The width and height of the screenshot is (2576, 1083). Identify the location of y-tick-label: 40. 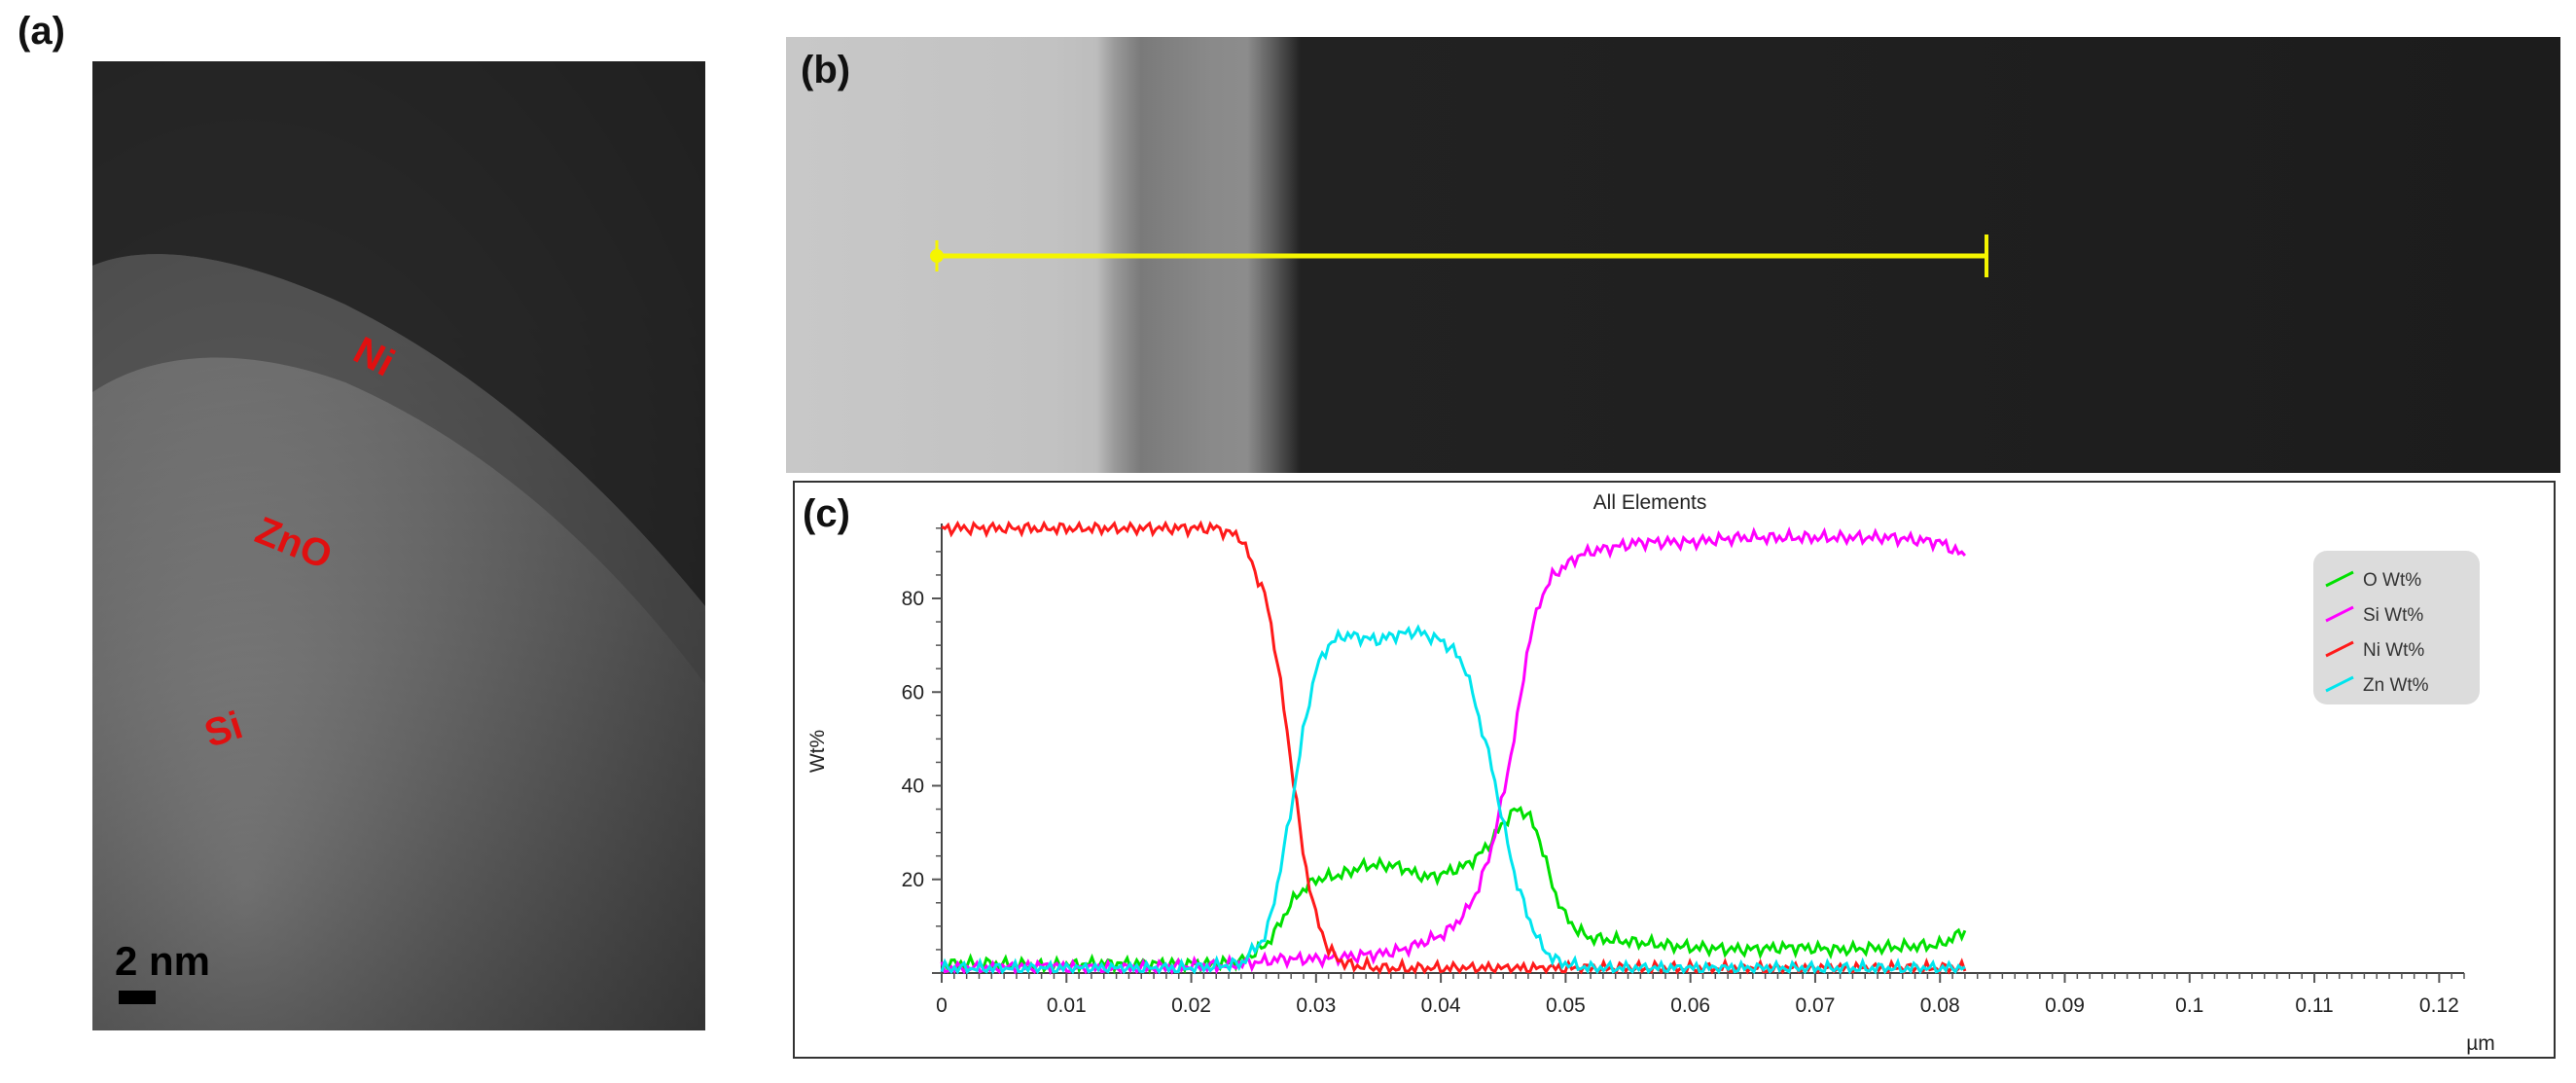
(913, 787).